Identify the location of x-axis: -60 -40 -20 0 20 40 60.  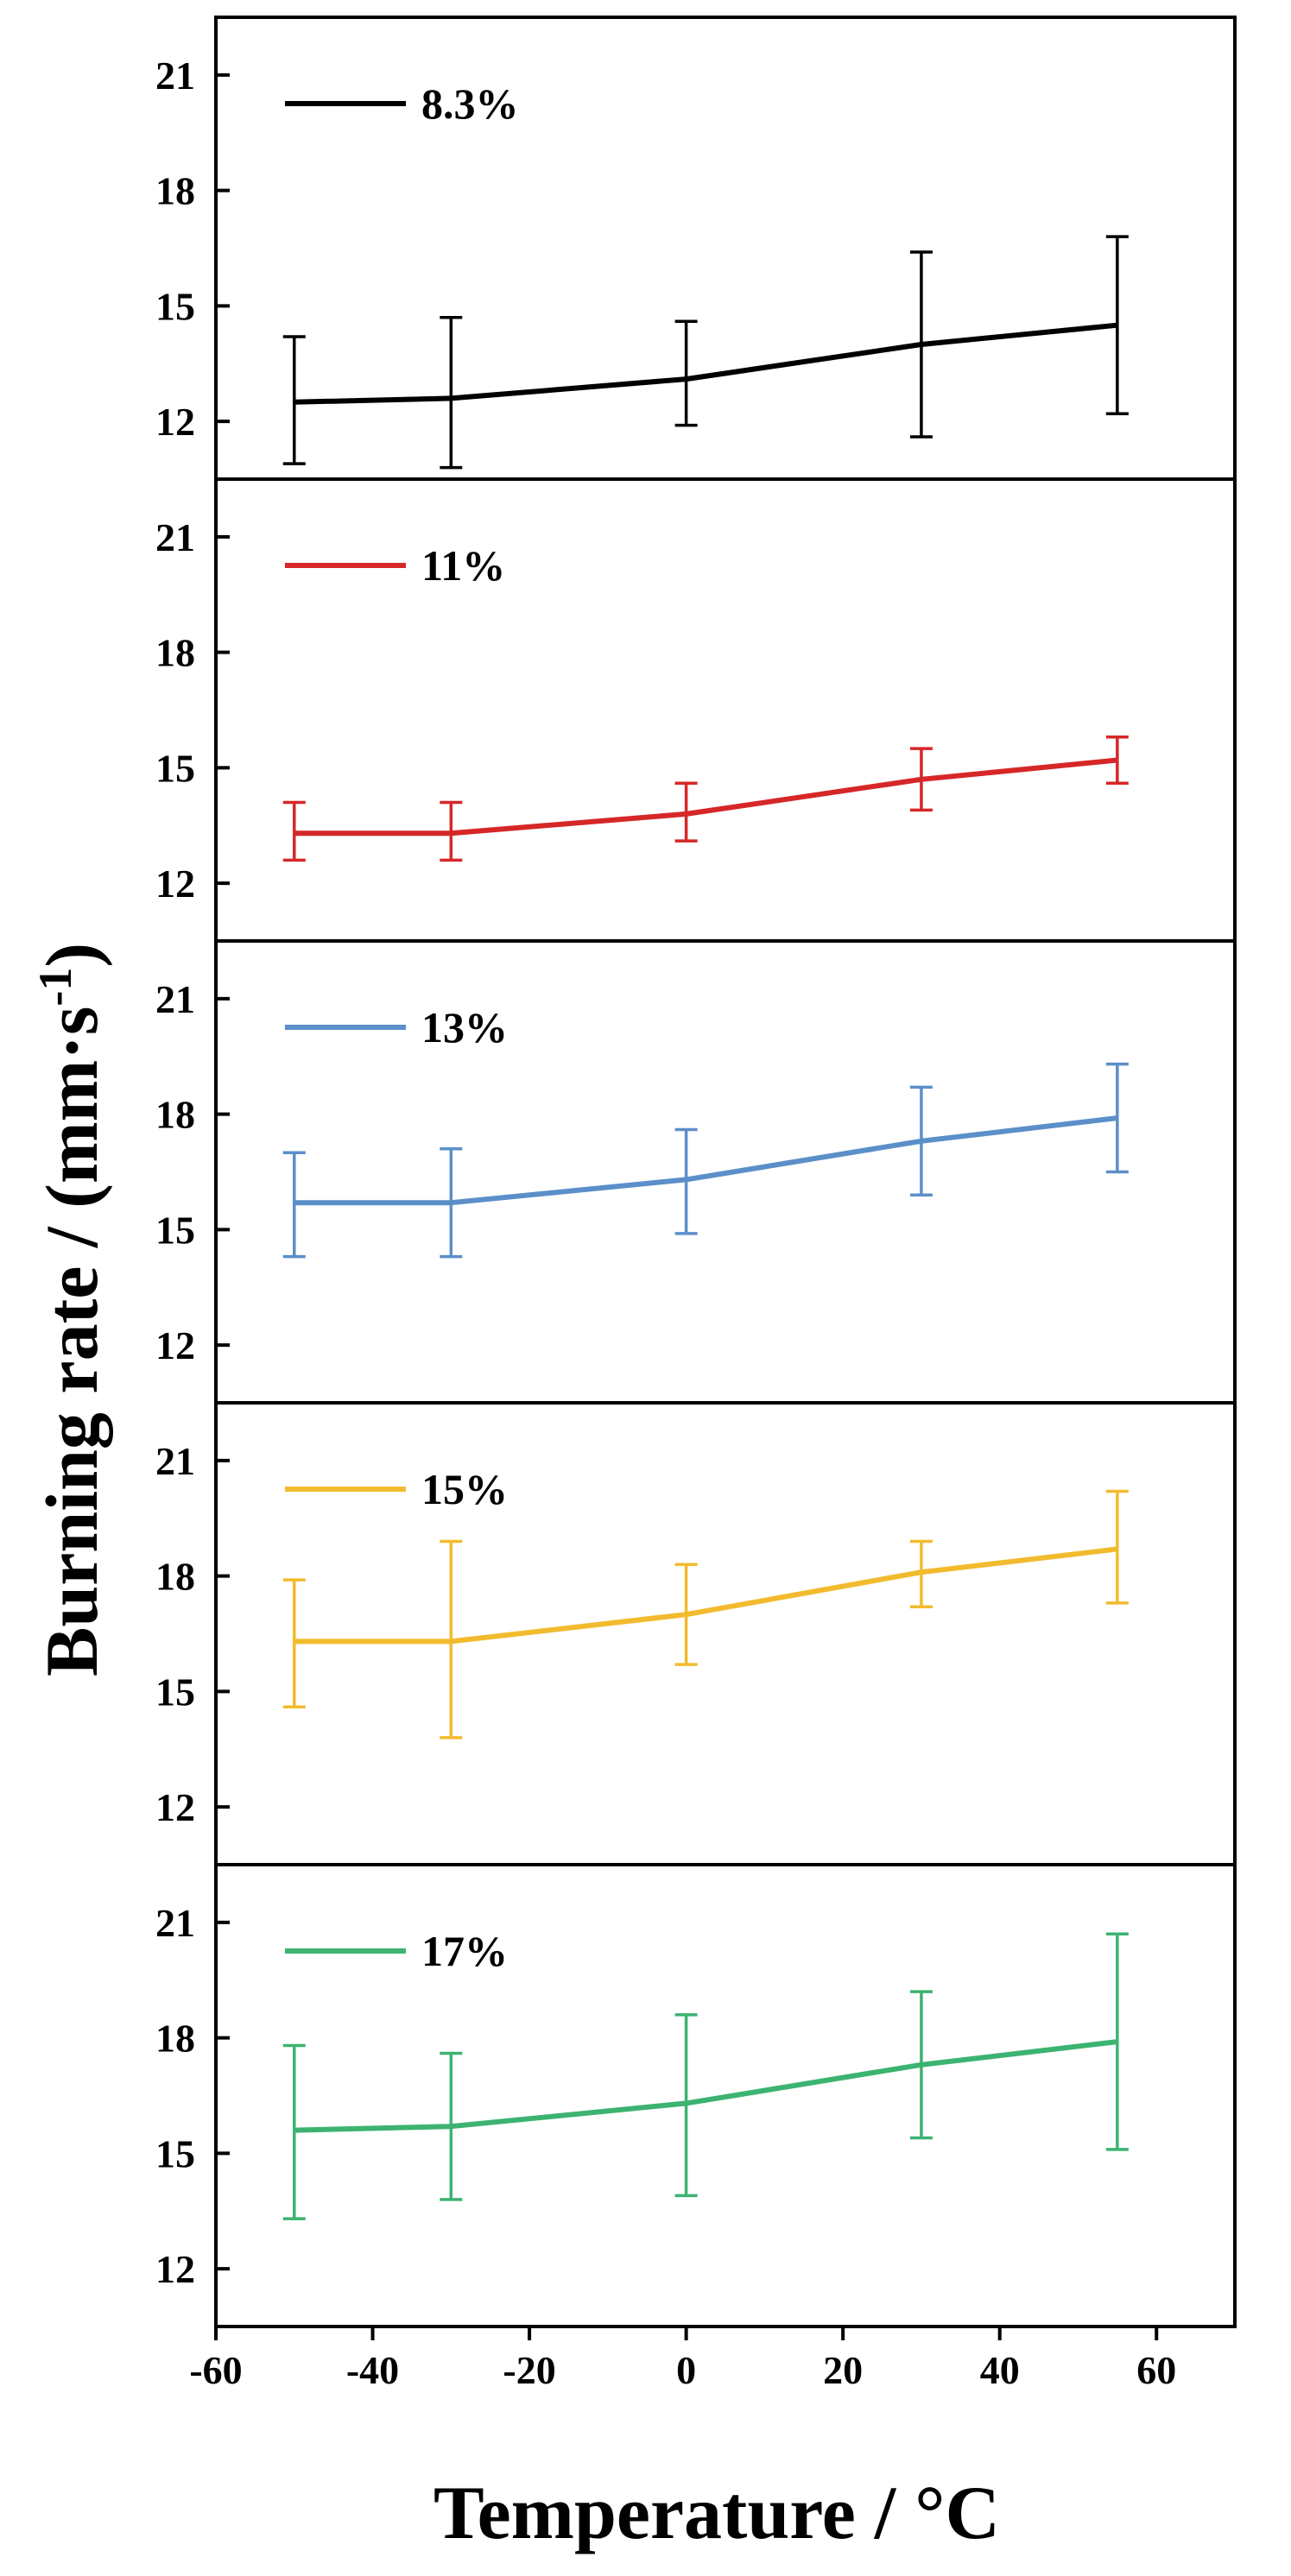
(682, 2359).